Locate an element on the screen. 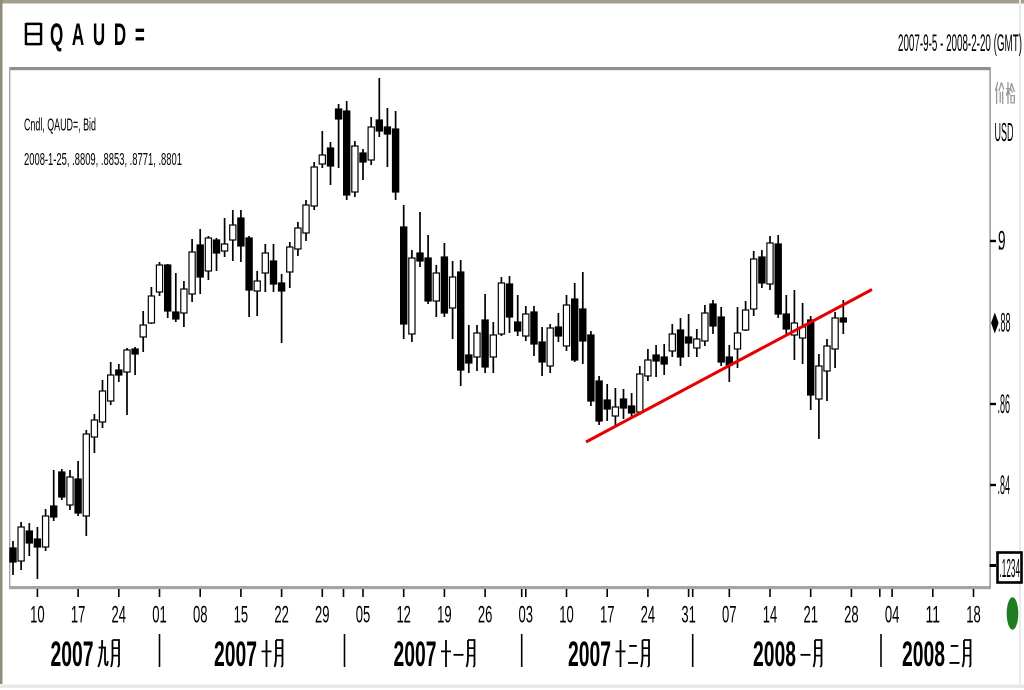  svg-text: Cndl, QAUD=, Bid is located at coordinates (60, 124).